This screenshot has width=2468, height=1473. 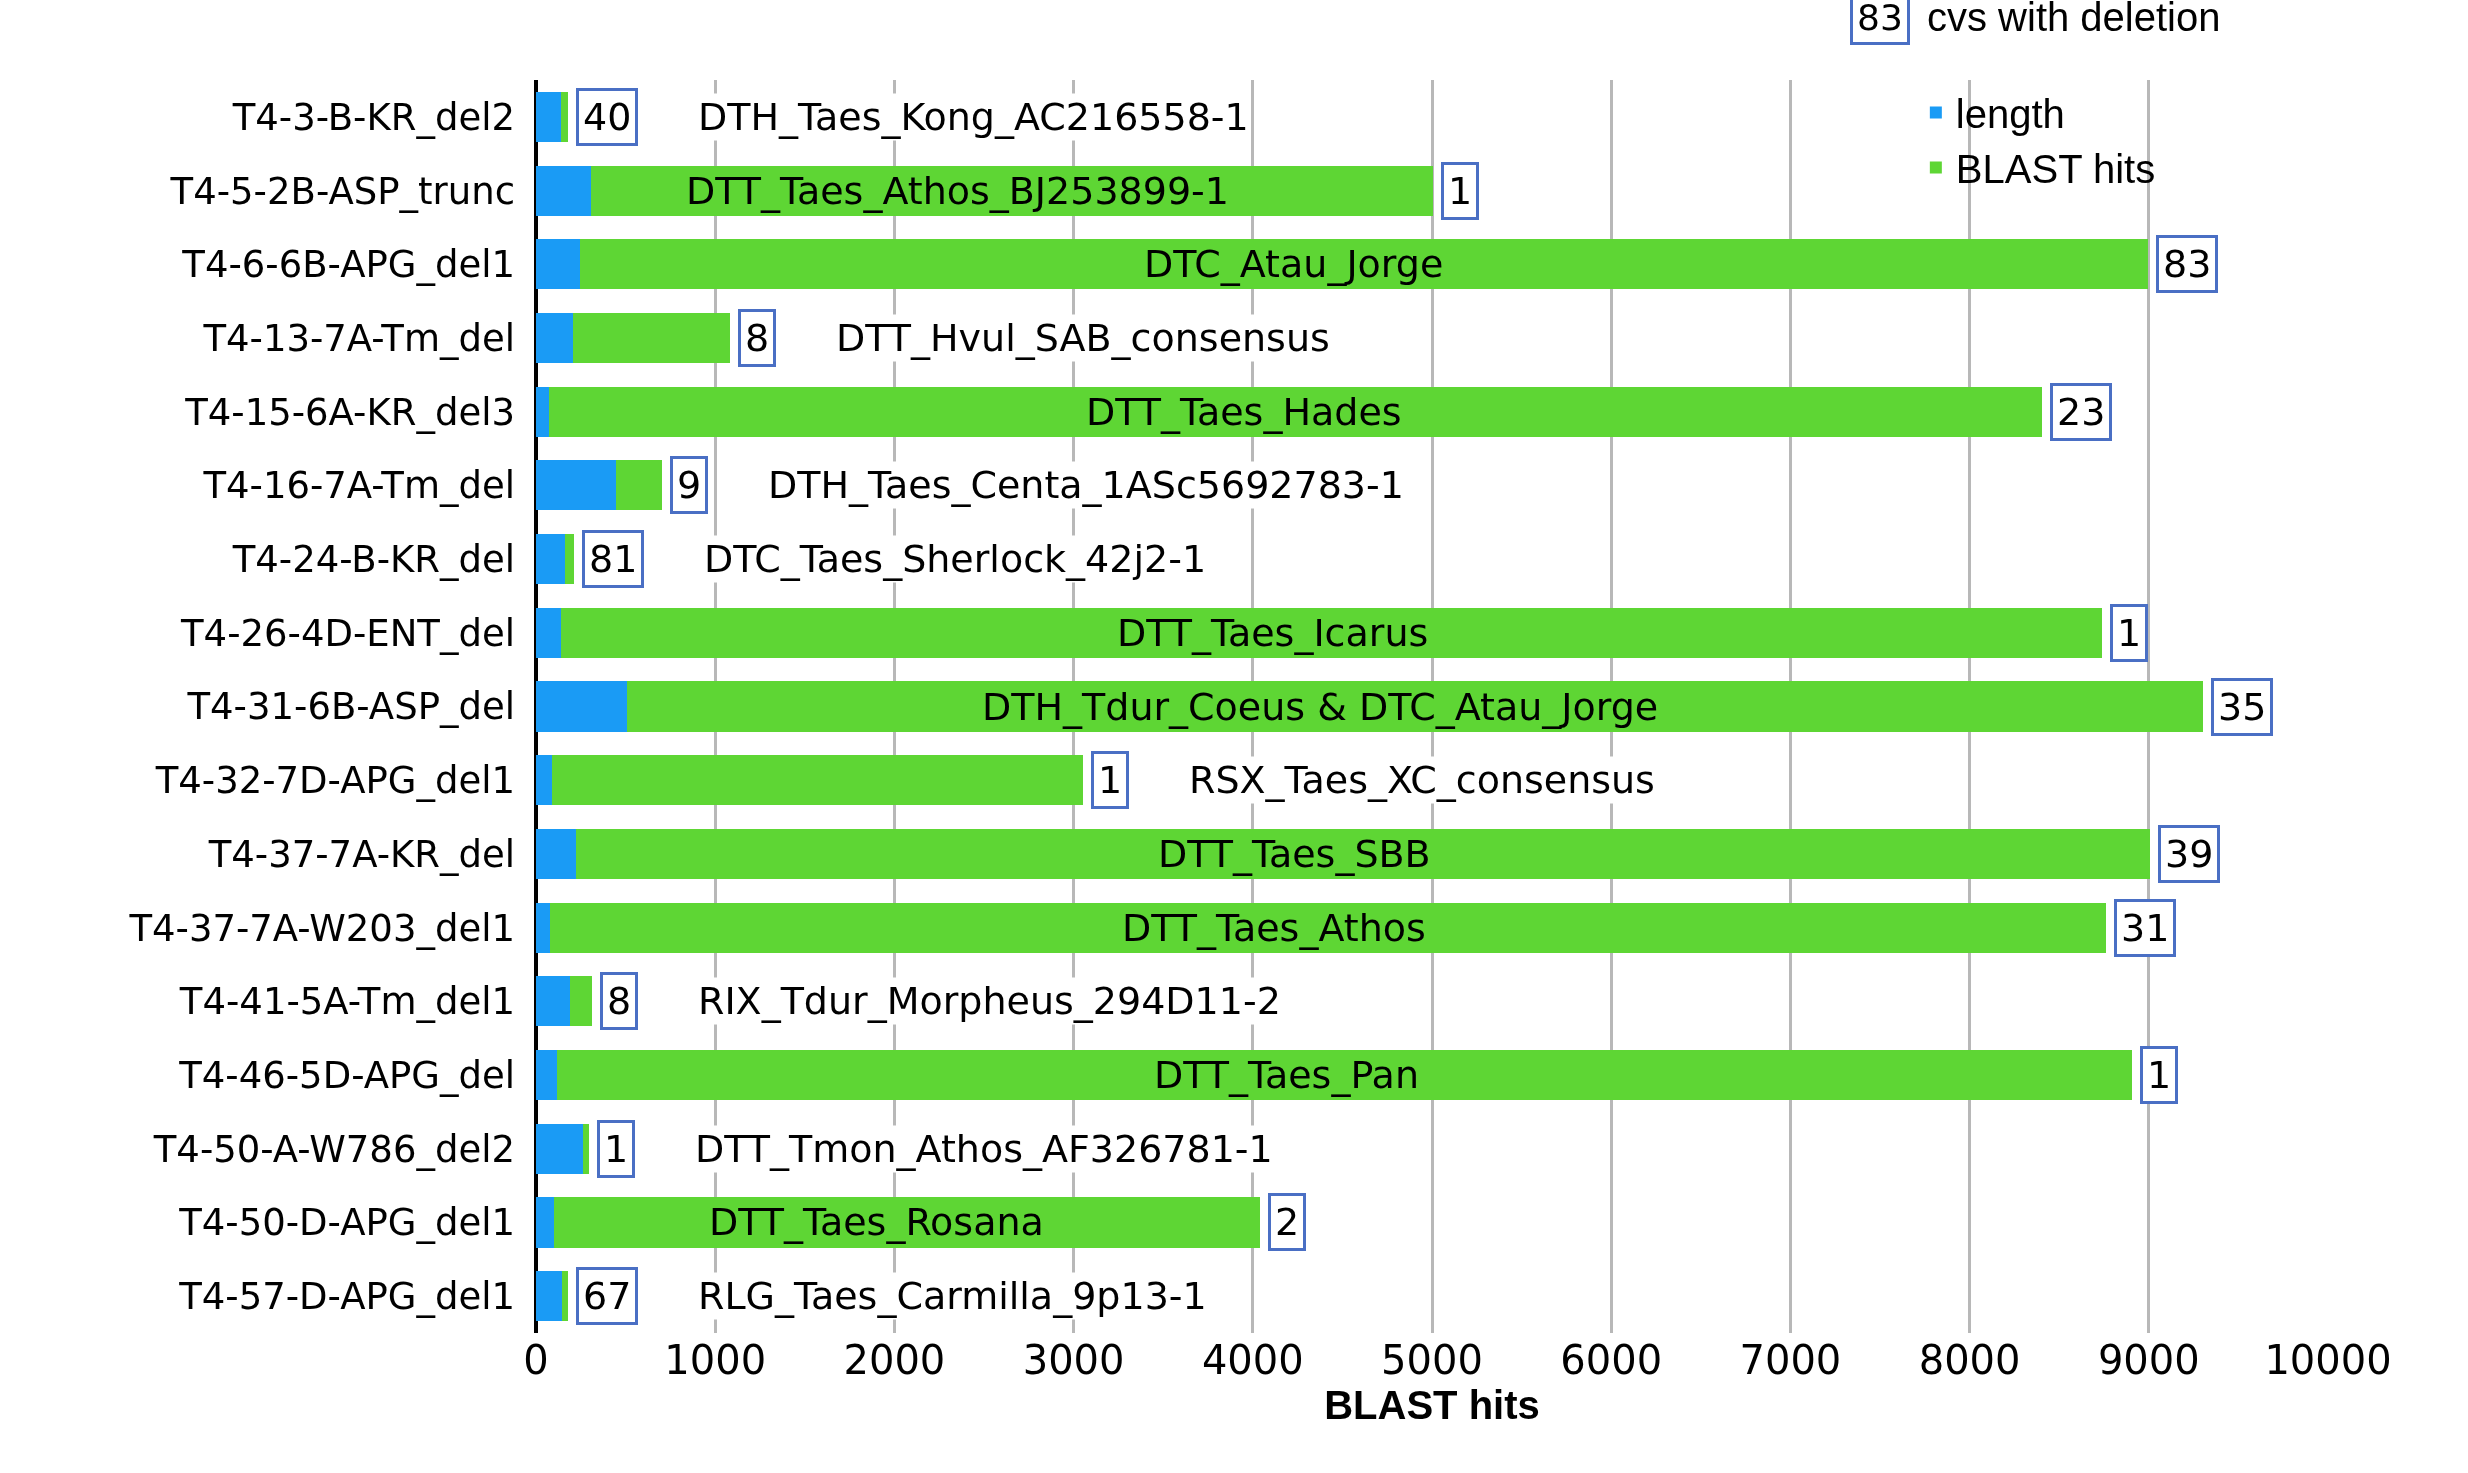 What do you see at coordinates (361, 854) in the screenshot?
I see `y-tick-label: T4-37-7A-KR_del` at bounding box center [361, 854].